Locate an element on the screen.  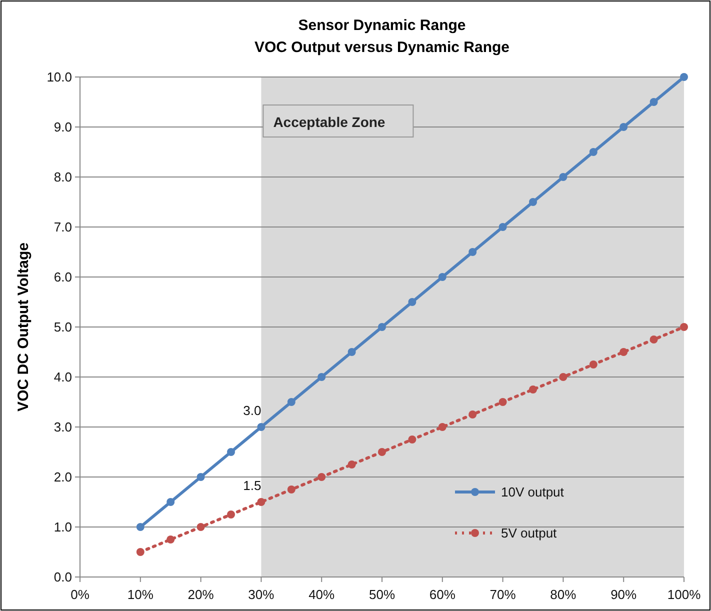
y-tick-label: 4.0 is located at coordinates (63, 377).